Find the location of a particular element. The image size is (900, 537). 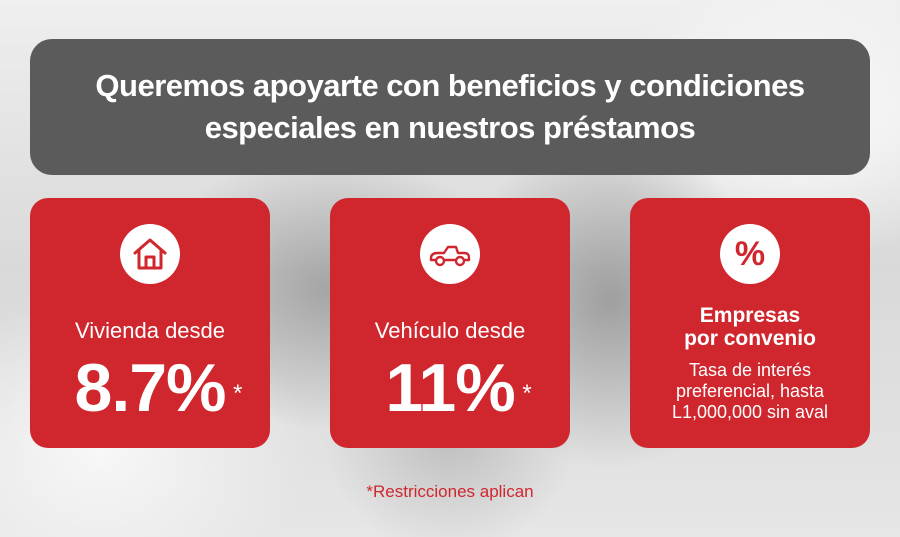

card-vivienda: Vivienda desde 8.7% * is located at coordinates (150, 323).